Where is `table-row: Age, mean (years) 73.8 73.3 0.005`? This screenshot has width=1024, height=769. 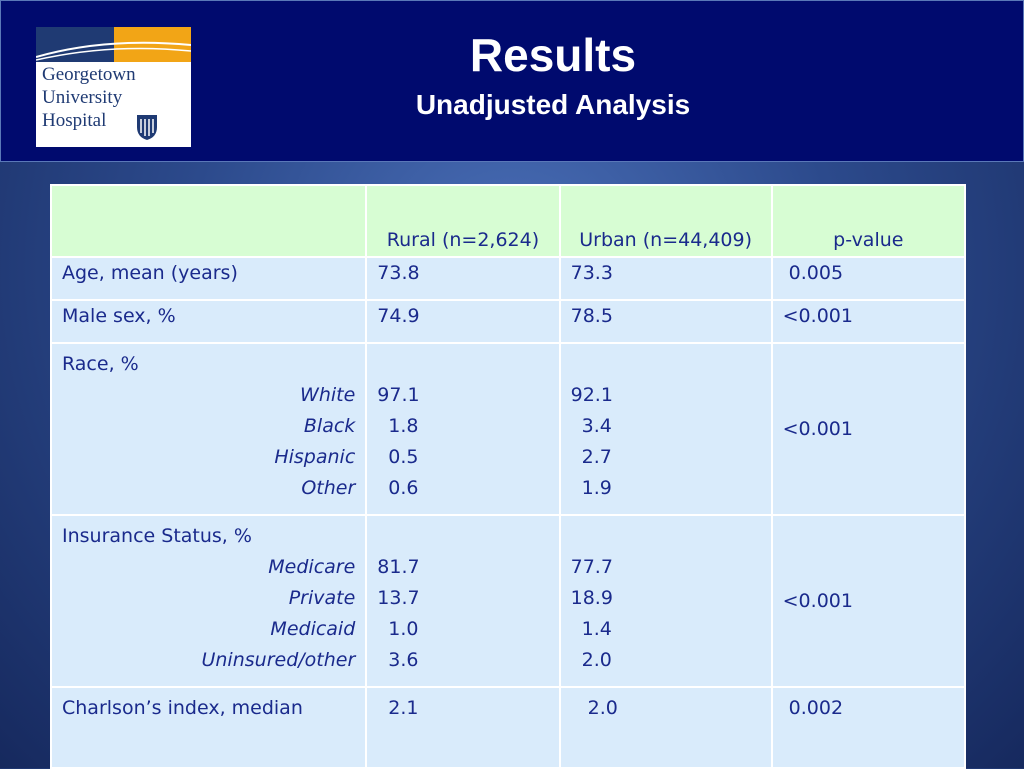
table-row: Age, mean (years) 73.8 73.3 0.005 is located at coordinates (508, 278).